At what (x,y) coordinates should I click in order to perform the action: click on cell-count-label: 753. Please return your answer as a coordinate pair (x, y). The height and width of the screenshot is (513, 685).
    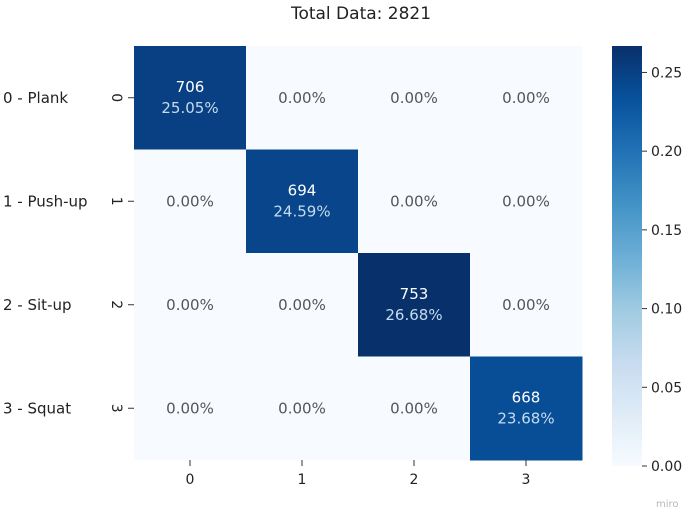
    Looking at the image, I should click on (414, 294).